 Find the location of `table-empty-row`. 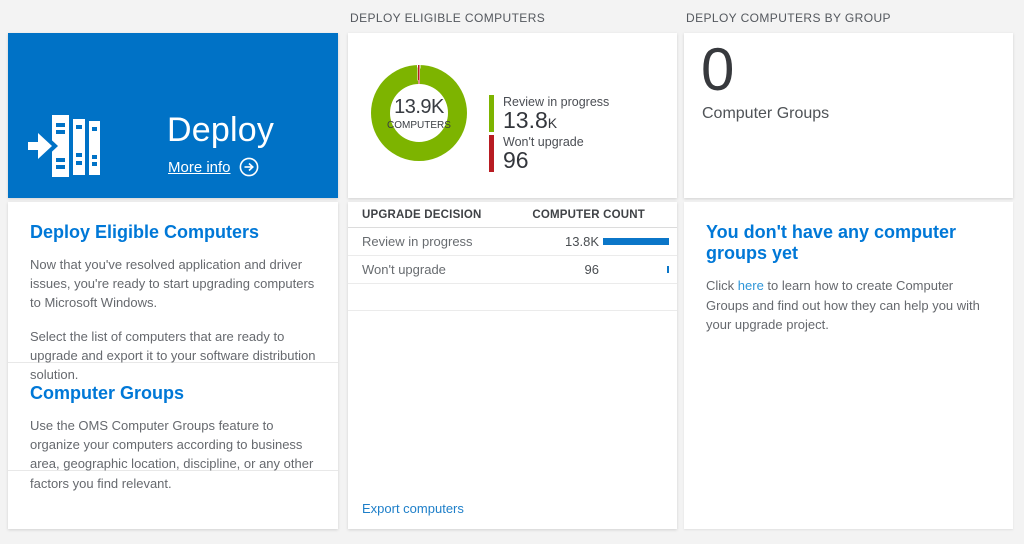

table-empty-row is located at coordinates (512, 297).